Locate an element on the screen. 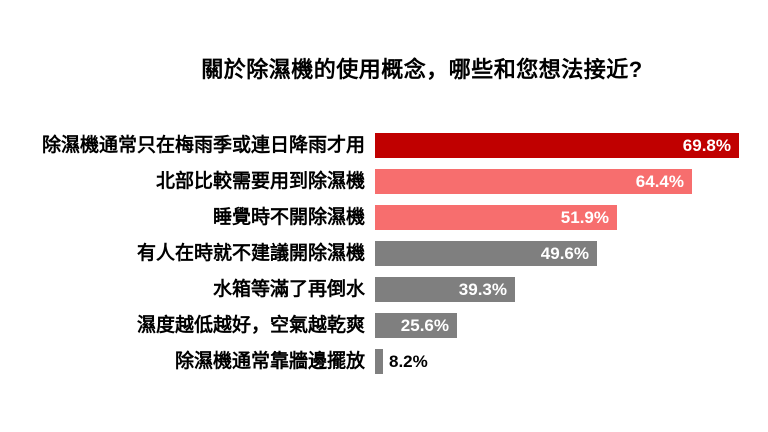 The width and height of the screenshot is (768, 432). category-label: 除濕機通常只在梅雨季或連日降雨才用 is located at coordinates (203, 145).